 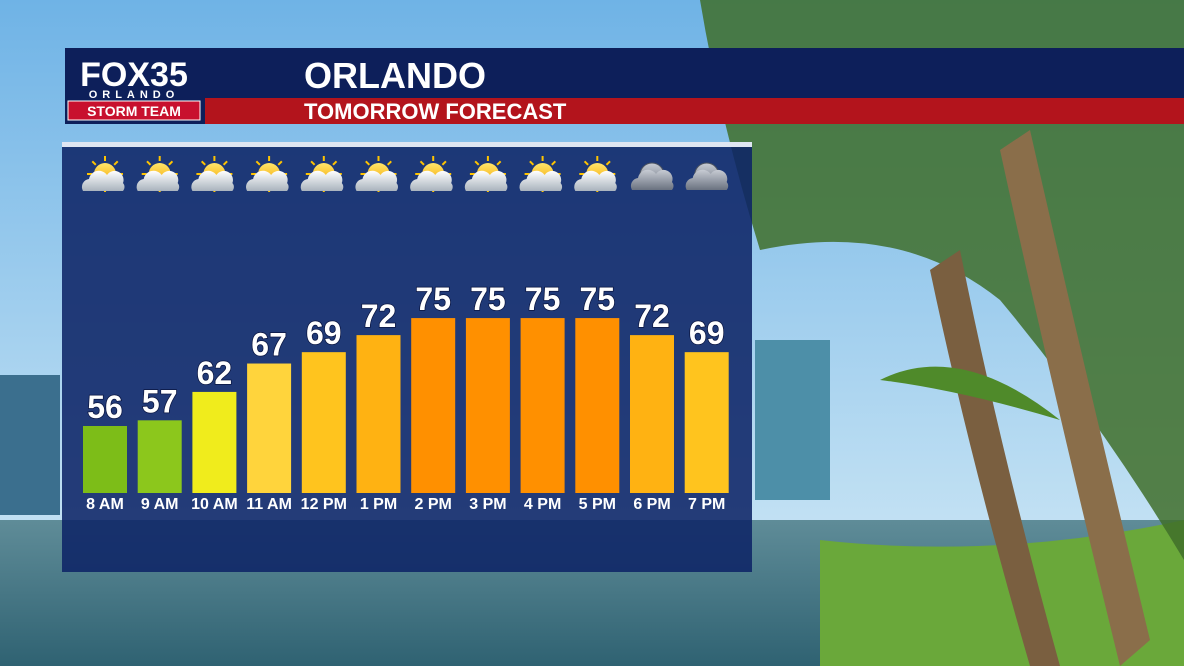 What do you see at coordinates (269, 345) in the screenshot?
I see `value-label: 67` at bounding box center [269, 345].